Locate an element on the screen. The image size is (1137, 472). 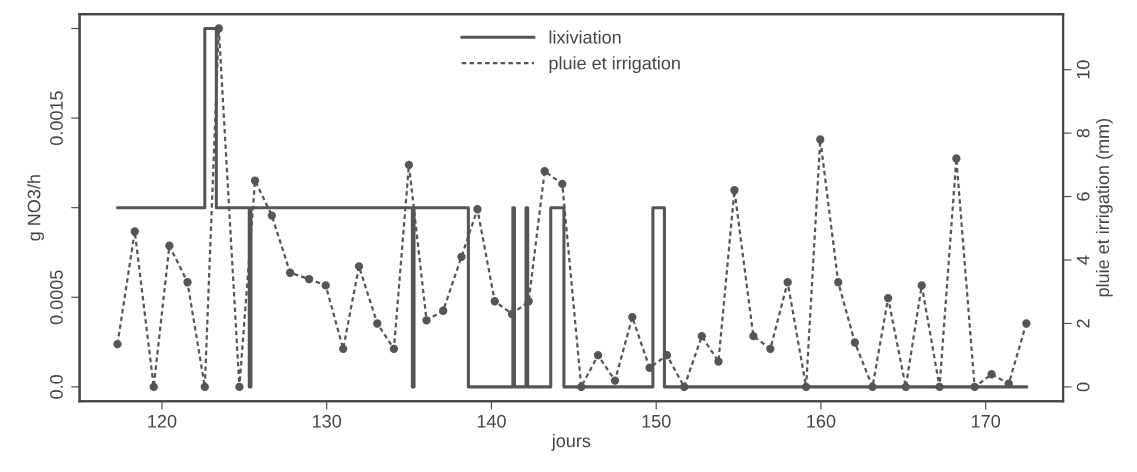
y2-axis-title: pluie et irrigation (mm) is located at coordinates (1104, 207).